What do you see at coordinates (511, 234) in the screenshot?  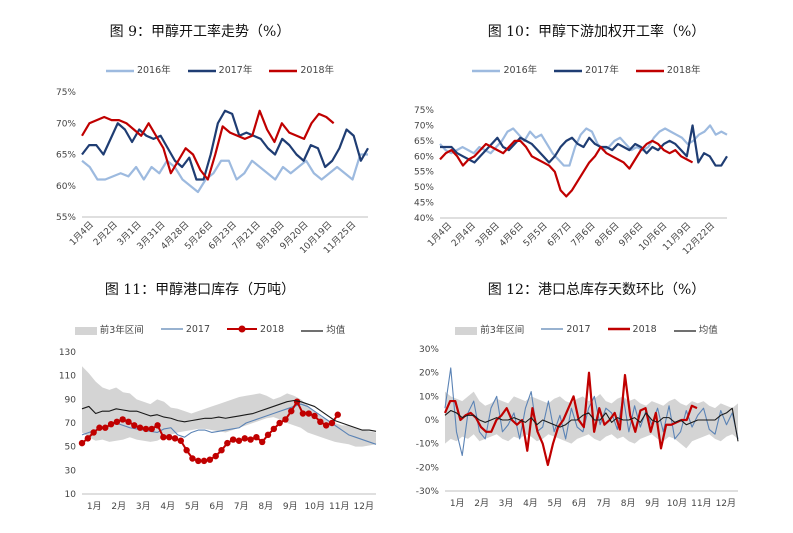 I see `x-tick-label: 4月6日` at bounding box center [511, 234].